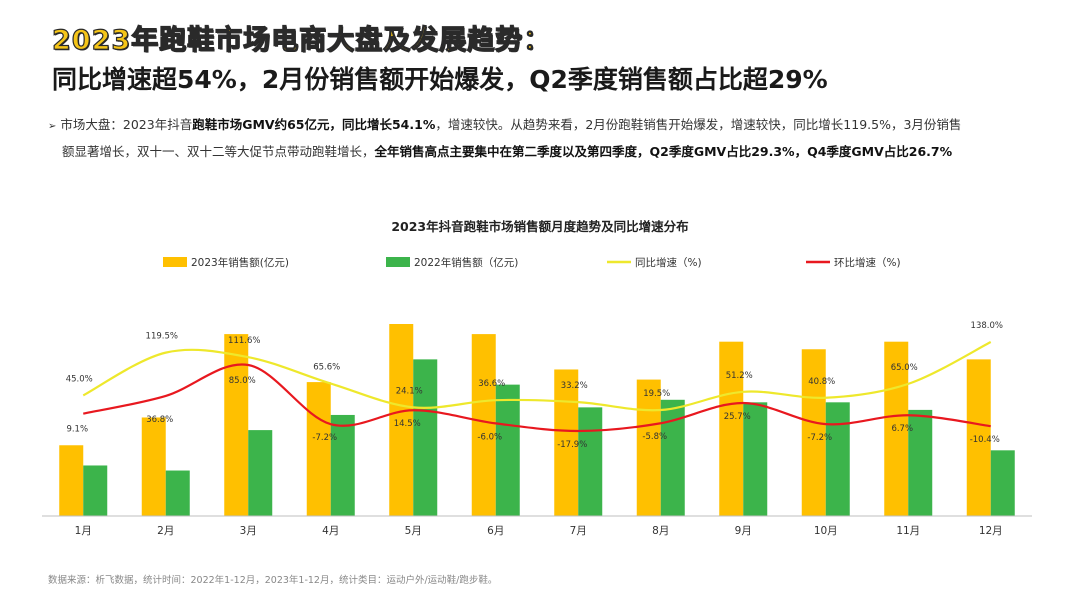 The image size is (1080, 608). I want to click on mom-label-6: -6.0%, so click(489, 437).